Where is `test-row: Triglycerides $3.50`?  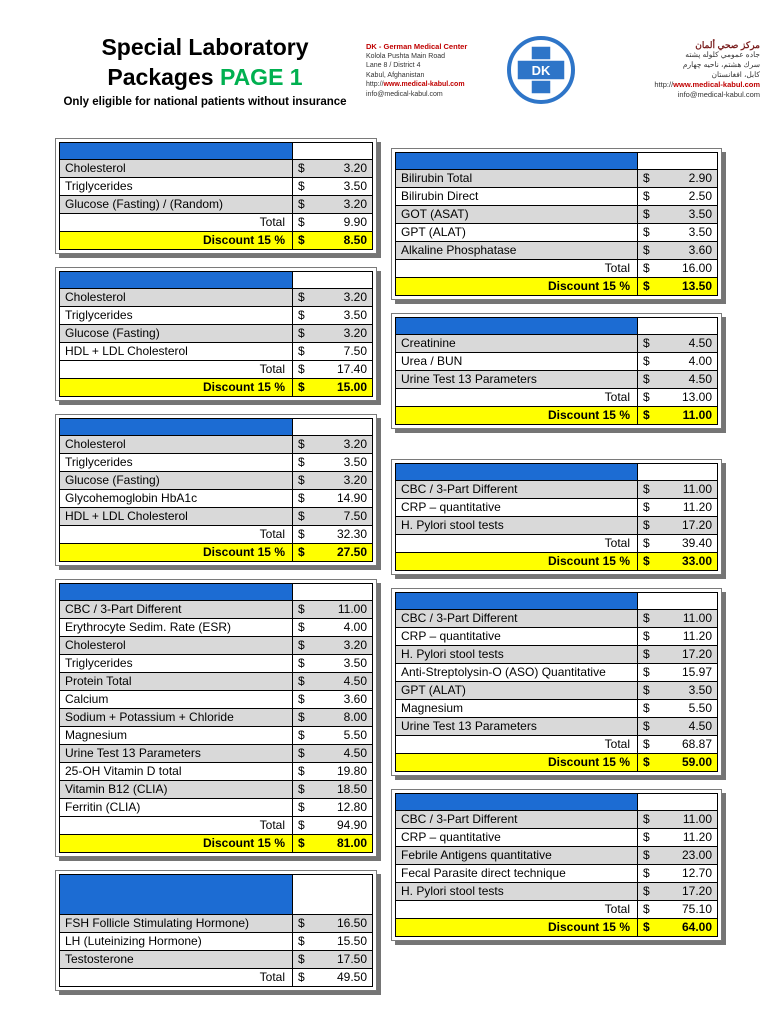 test-row: Triglycerides $3.50 is located at coordinates (216, 315).